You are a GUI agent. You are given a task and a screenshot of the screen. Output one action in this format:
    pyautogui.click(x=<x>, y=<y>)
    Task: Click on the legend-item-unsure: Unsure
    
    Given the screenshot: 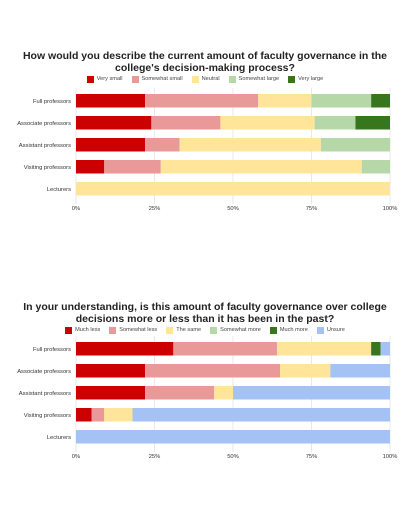 What is the action you would take?
    pyautogui.click(x=330, y=330)
    